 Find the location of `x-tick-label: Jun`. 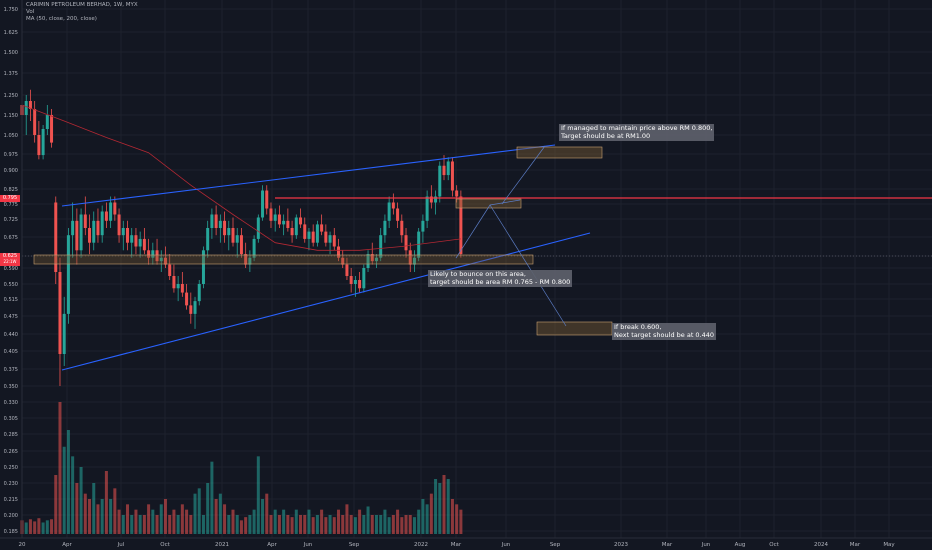

x-tick-label: Jun is located at coordinates (506, 545).